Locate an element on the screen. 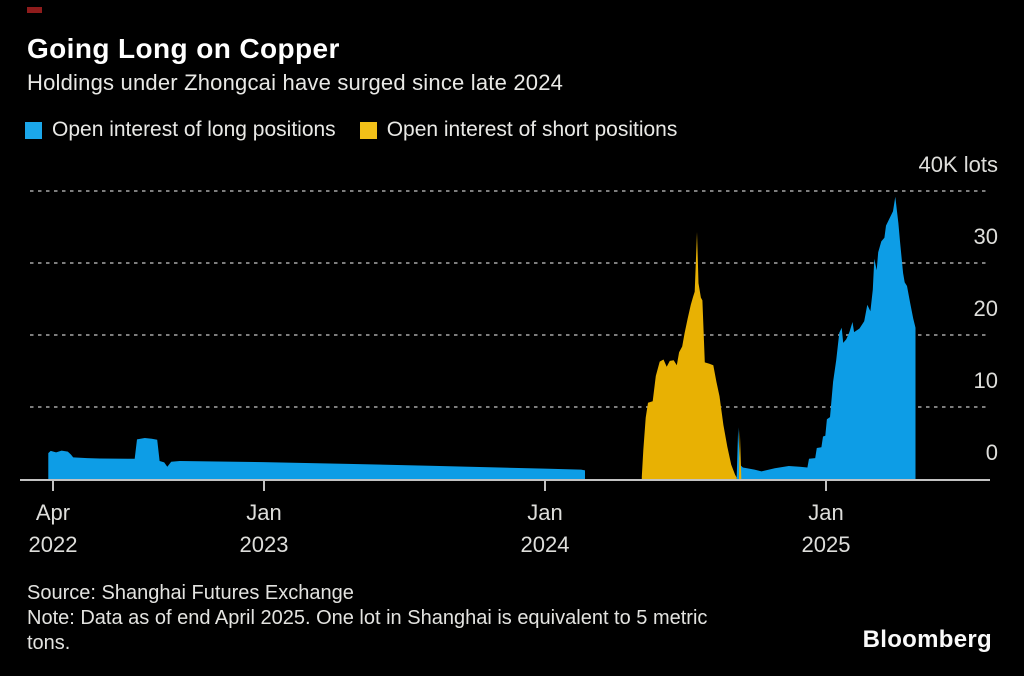  short-swatch-icon is located at coordinates (368, 130).